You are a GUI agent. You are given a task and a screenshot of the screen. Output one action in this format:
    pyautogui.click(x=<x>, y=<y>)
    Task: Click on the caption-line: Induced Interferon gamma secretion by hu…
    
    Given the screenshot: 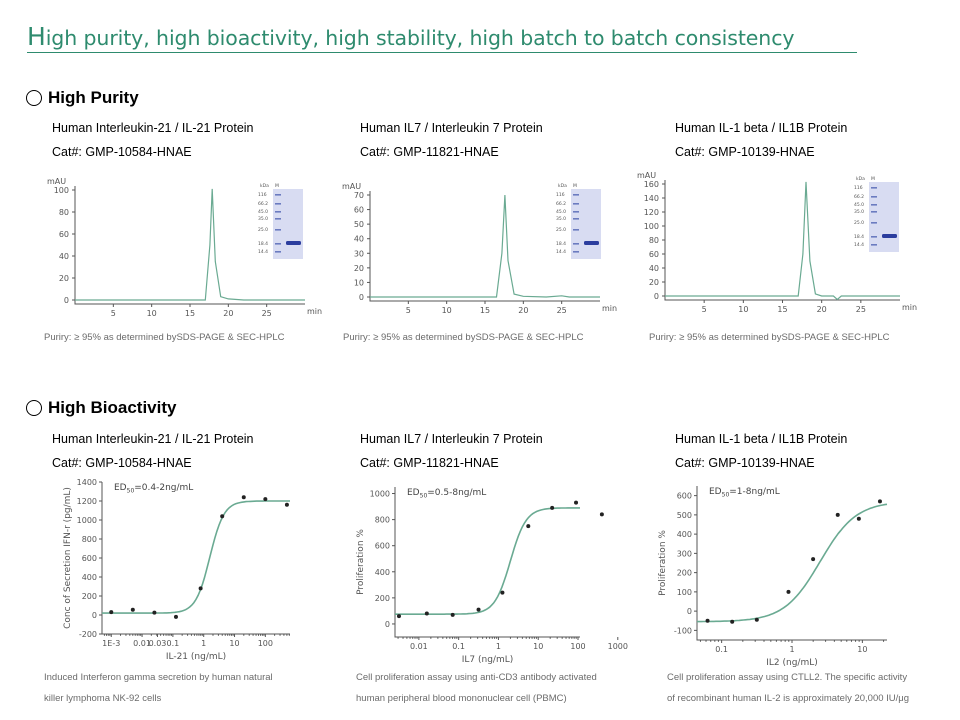 What is the action you would take?
    pyautogui.click(x=158, y=677)
    